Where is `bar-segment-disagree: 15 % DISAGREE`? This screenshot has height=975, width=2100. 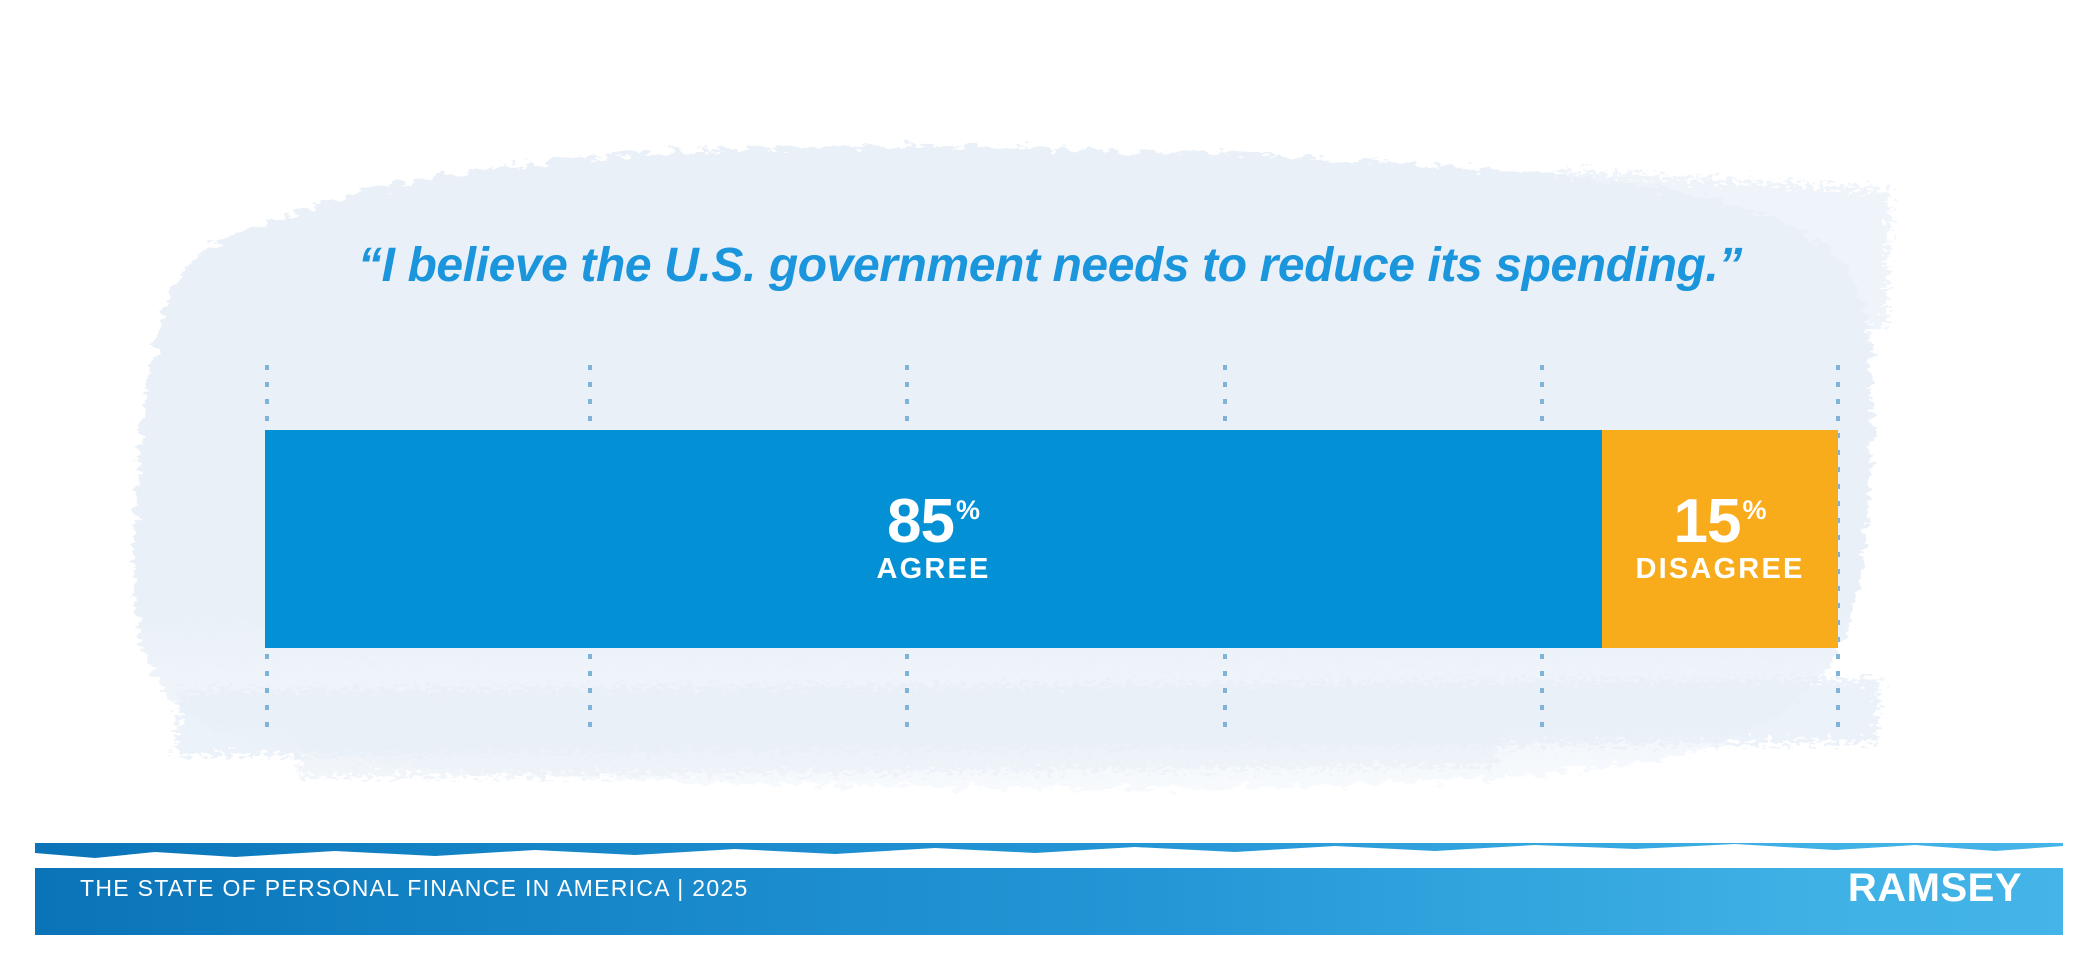 bar-segment-disagree: 15 % DISAGREE is located at coordinates (1720, 539).